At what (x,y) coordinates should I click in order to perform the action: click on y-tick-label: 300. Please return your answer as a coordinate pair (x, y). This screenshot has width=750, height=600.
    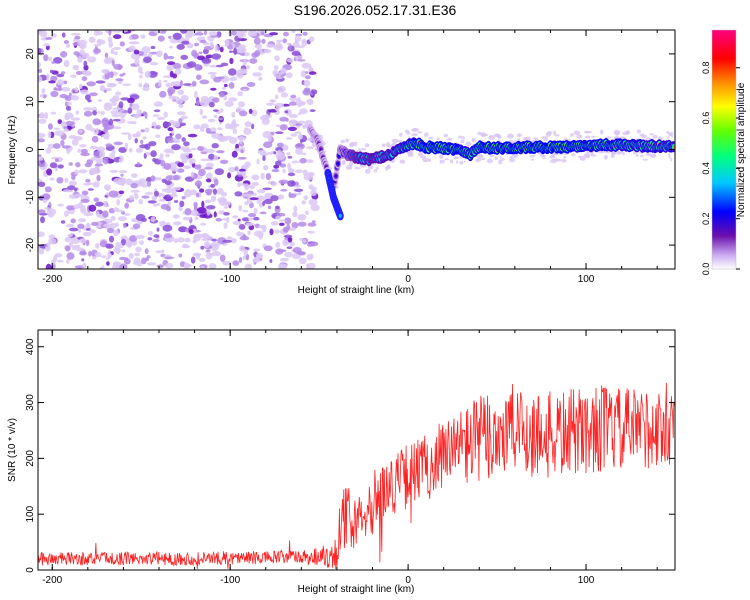
    Looking at the image, I should click on (30, 402).